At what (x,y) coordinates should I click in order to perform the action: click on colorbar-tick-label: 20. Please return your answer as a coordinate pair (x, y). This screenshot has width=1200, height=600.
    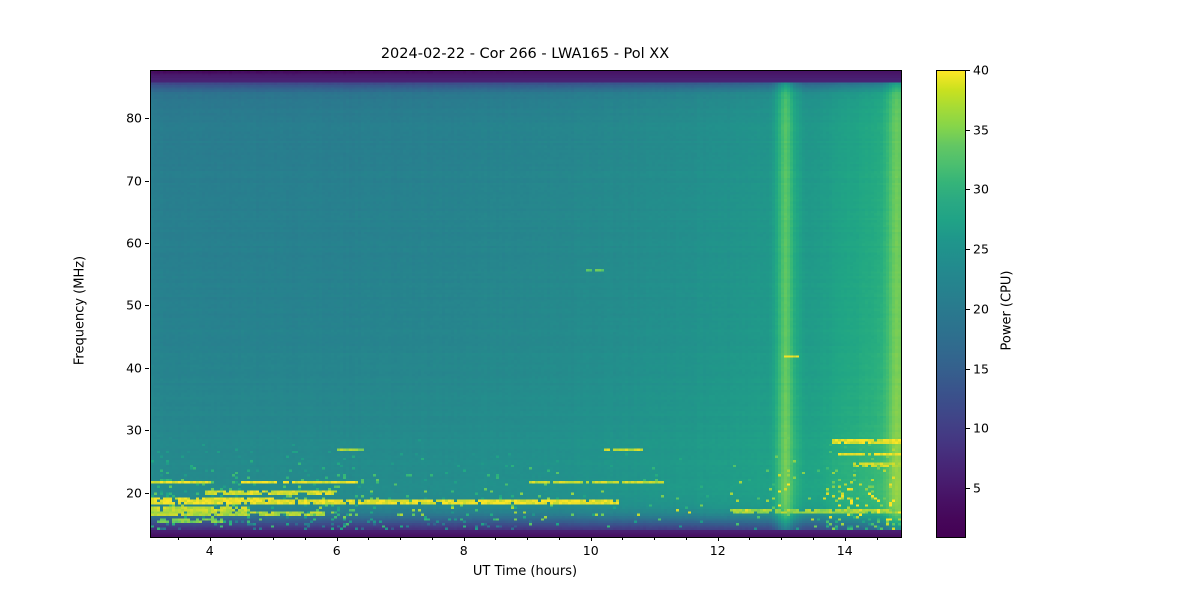
    Looking at the image, I should click on (981, 309).